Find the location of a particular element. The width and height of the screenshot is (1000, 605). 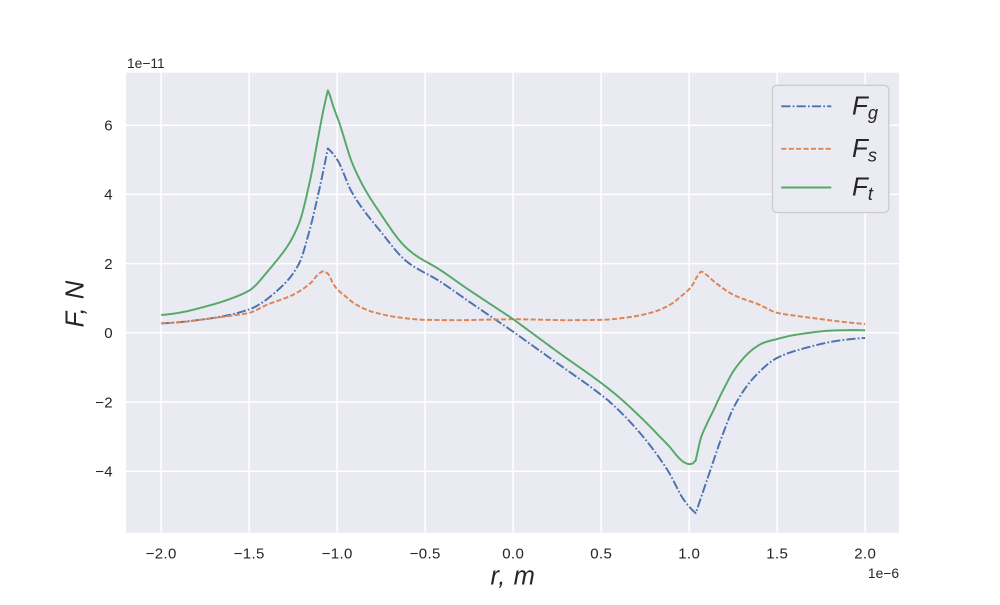

svg-text: −0.5 is located at coordinates (425, 554).